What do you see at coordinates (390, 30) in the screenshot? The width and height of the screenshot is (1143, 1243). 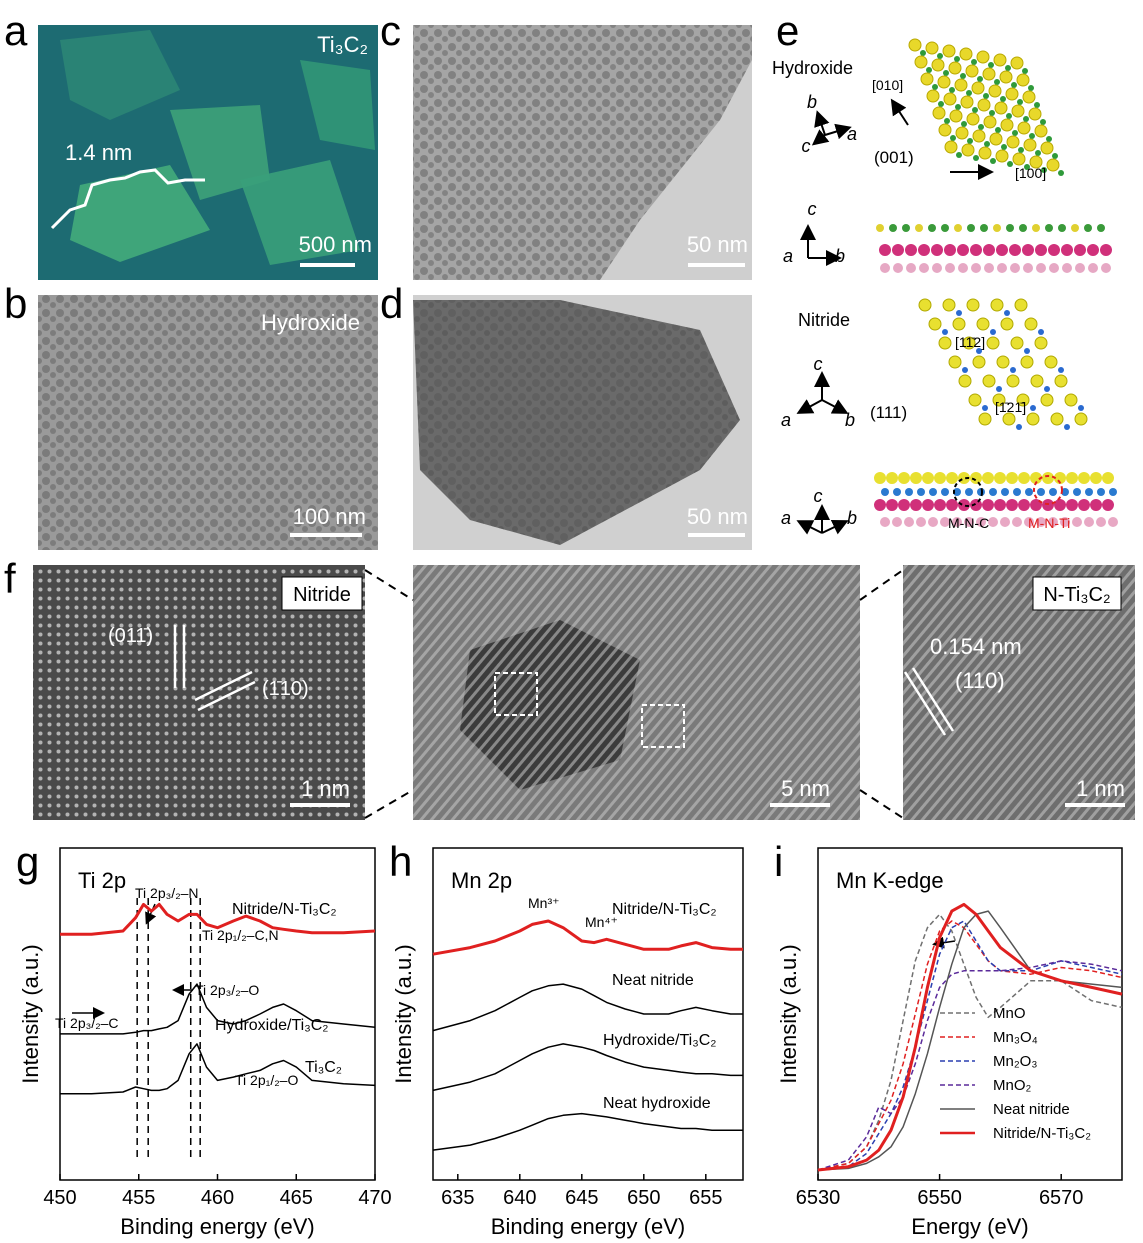 I see `panel-text: c` at bounding box center [390, 30].